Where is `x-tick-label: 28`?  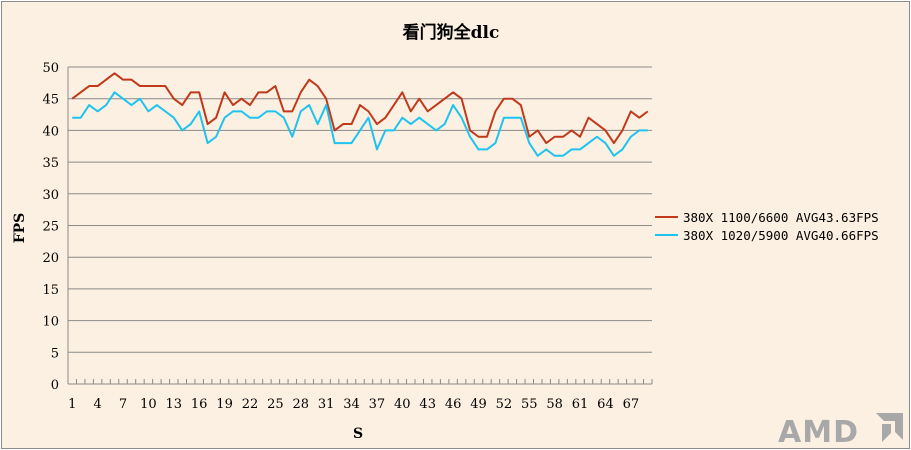 x-tick-label: 28 is located at coordinates (300, 404).